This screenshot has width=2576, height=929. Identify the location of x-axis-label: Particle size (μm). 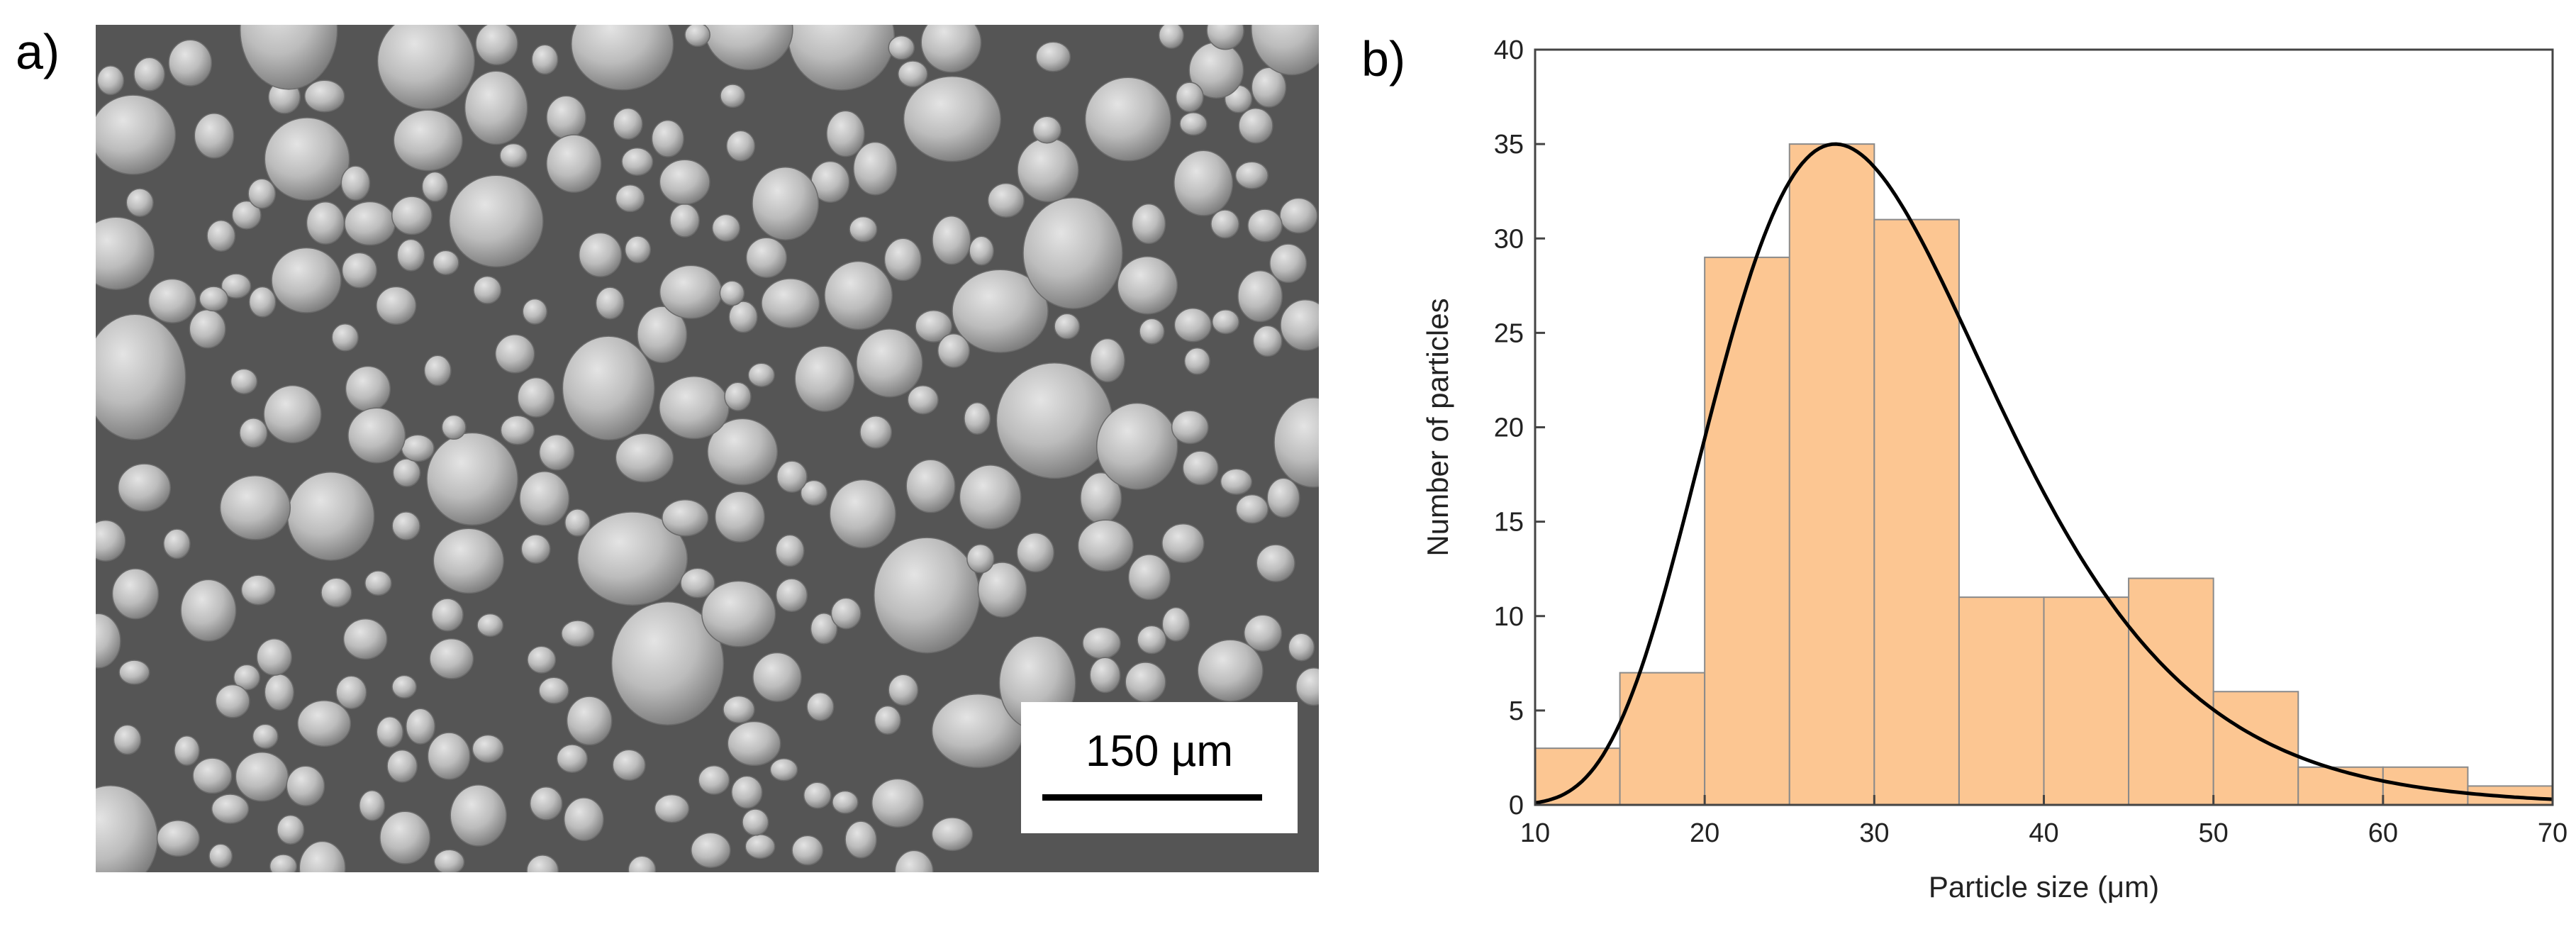
(2044, 887).